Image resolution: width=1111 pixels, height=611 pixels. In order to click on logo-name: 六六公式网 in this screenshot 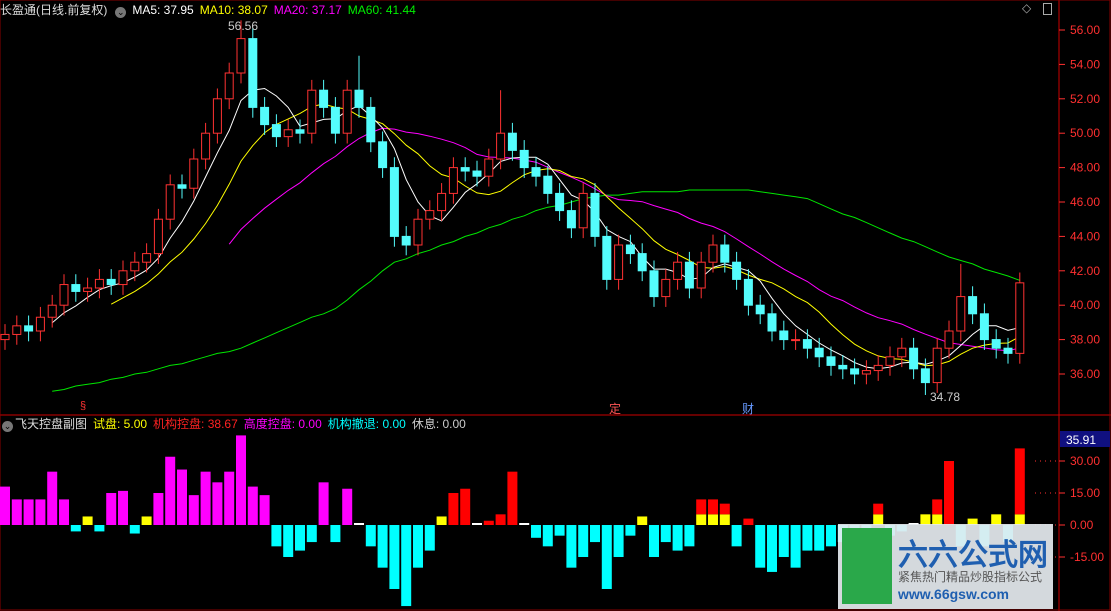, I will do `click(973, 555)`.